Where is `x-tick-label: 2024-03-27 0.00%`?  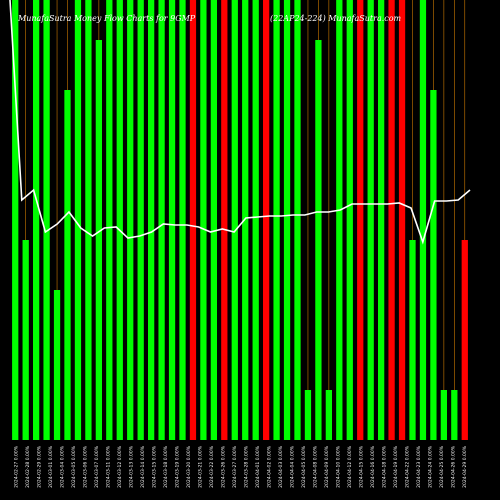 x-tick-label: 2024-03-27 0.00% is located at coordinates (235, 466).